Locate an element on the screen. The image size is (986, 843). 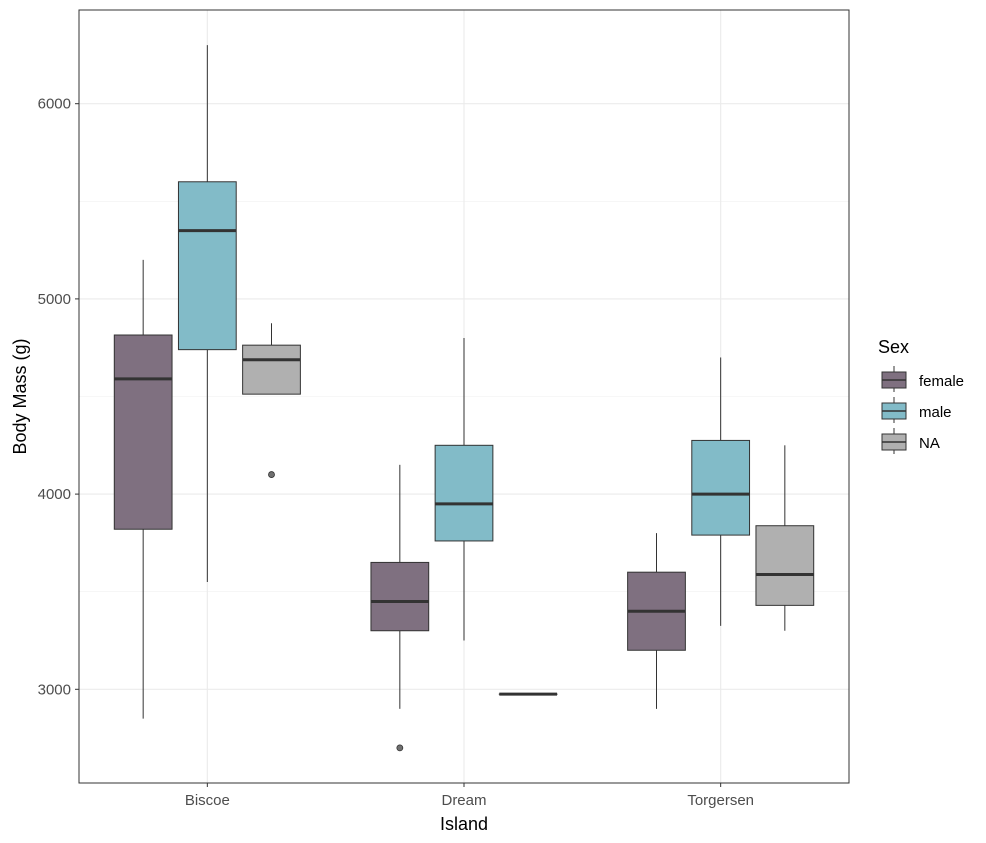
box-female-torgersen is located at coordinates (656, 621).